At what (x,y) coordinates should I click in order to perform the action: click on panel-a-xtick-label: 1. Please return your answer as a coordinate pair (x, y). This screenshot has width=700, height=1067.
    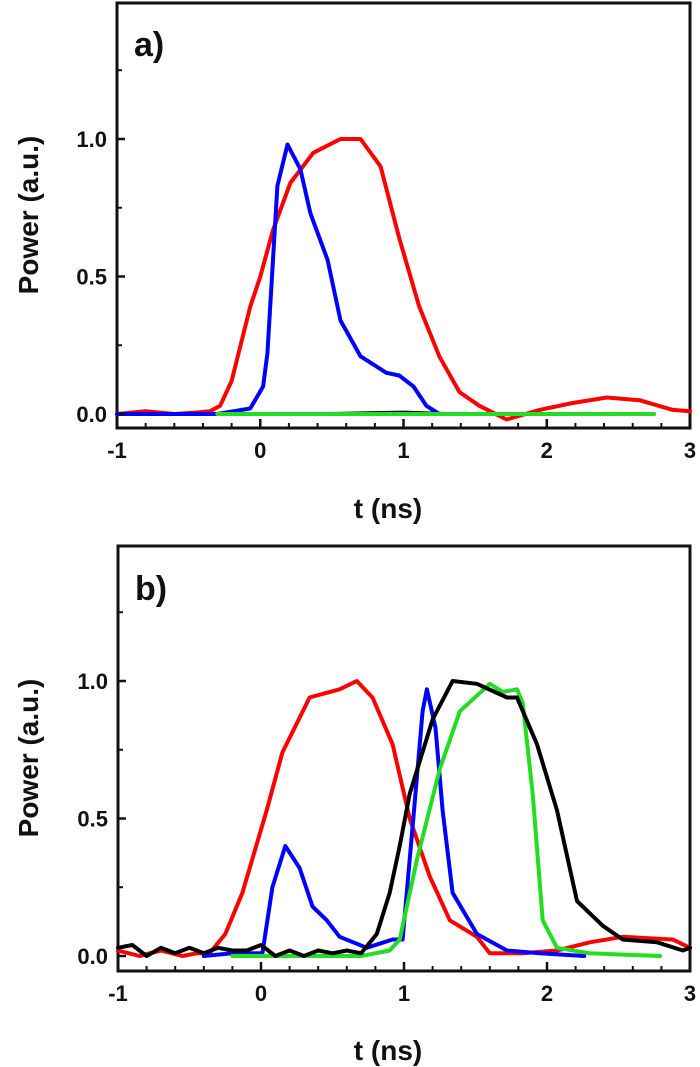
    Looking at the image, I should click on (403, 450).